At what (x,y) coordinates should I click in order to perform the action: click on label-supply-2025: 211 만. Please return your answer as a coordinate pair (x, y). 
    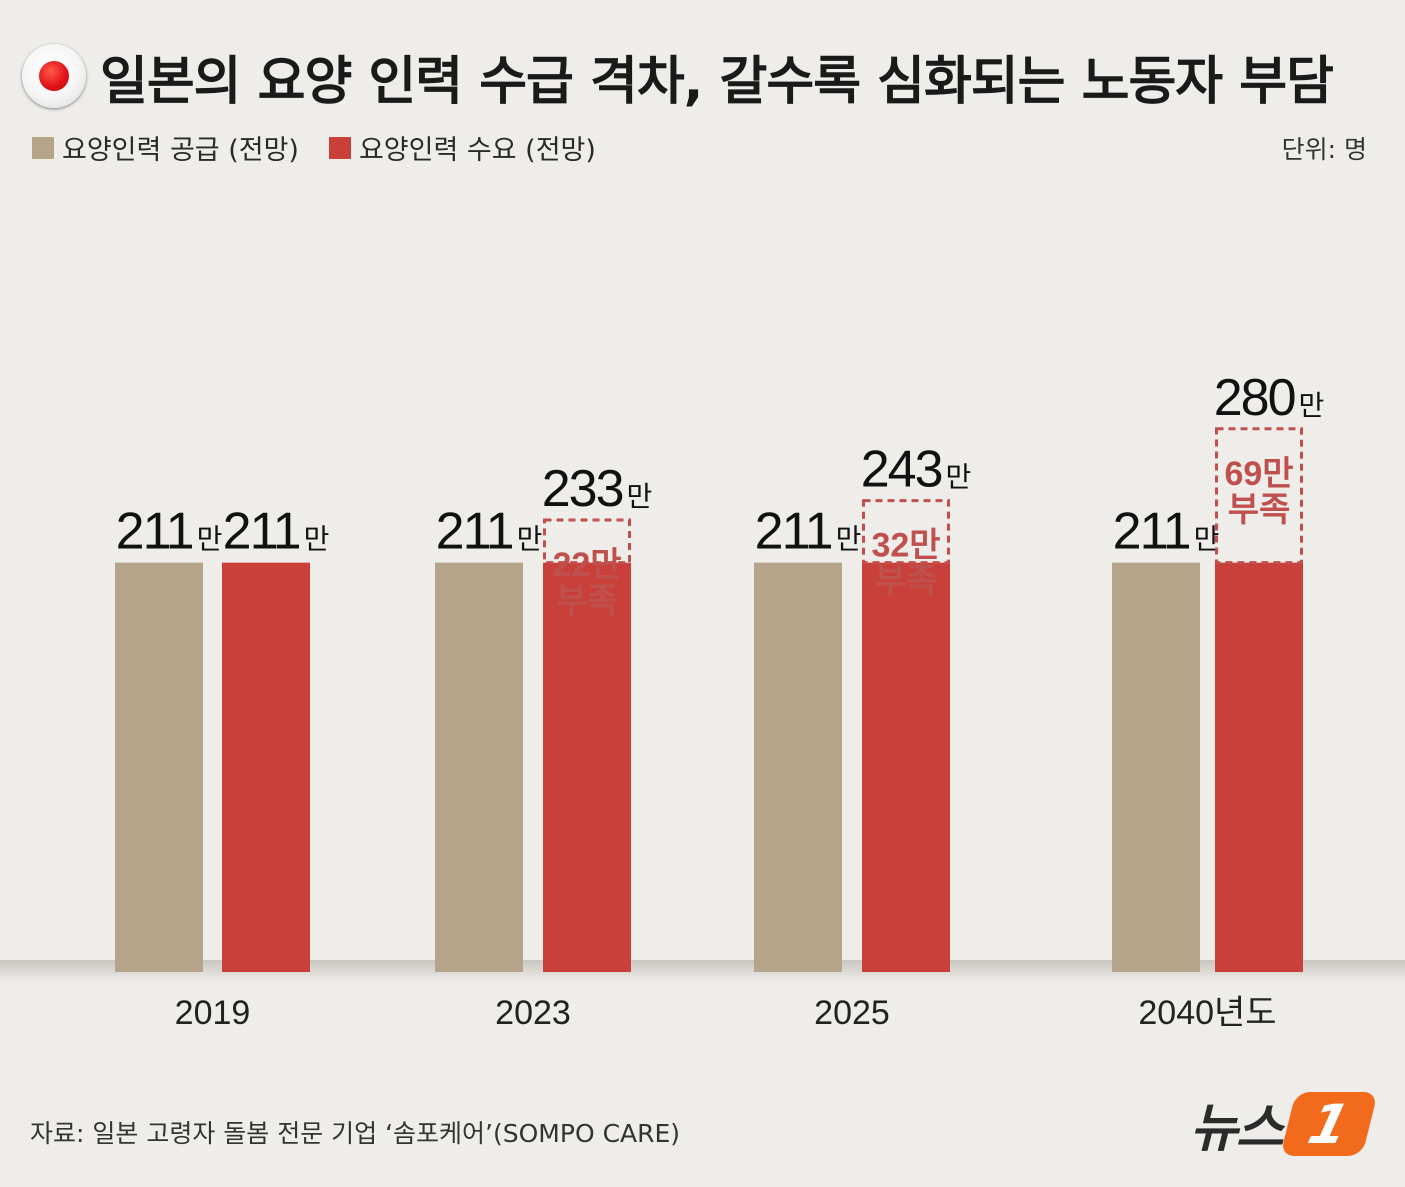
    Looking at the image, I should click on (808, 532).